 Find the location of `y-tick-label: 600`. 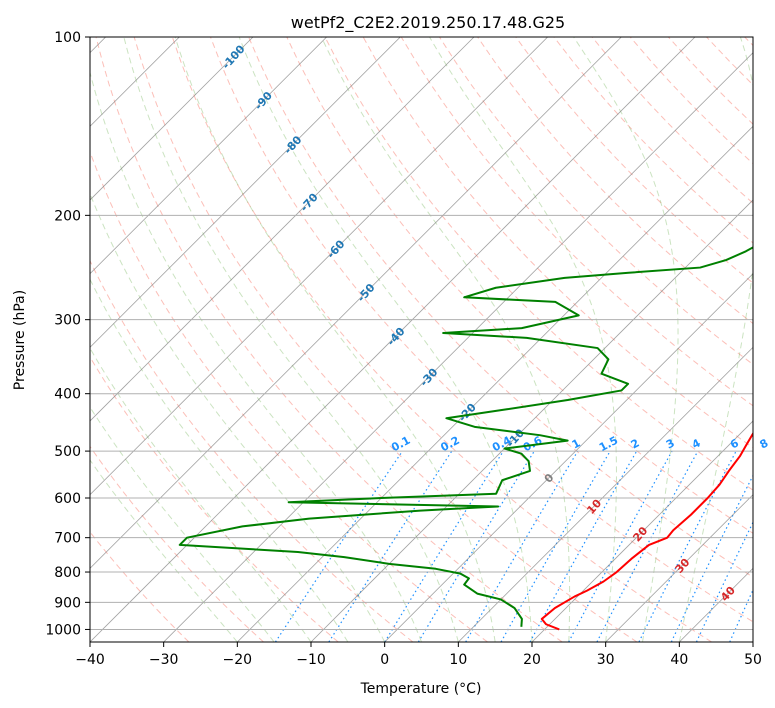

y-tick-label: 600 is located at coordinates (67, 499).